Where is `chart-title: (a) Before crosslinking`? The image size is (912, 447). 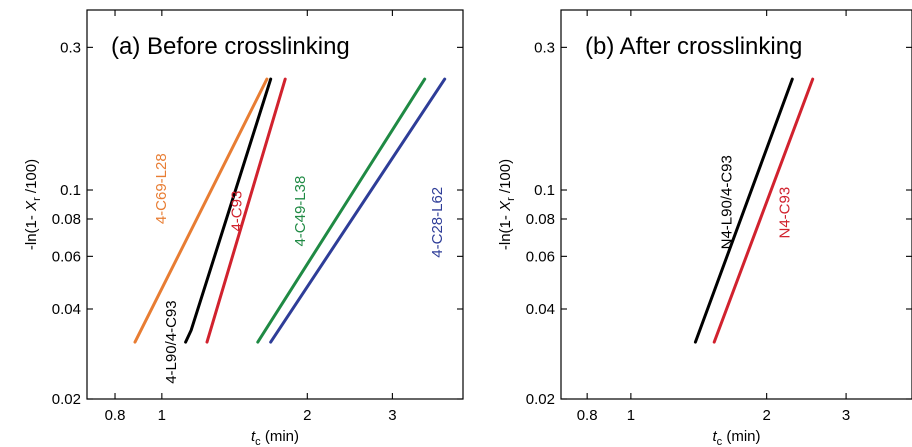
chart-title: (a) Before crosslinking is located at coordinates (230, 46).